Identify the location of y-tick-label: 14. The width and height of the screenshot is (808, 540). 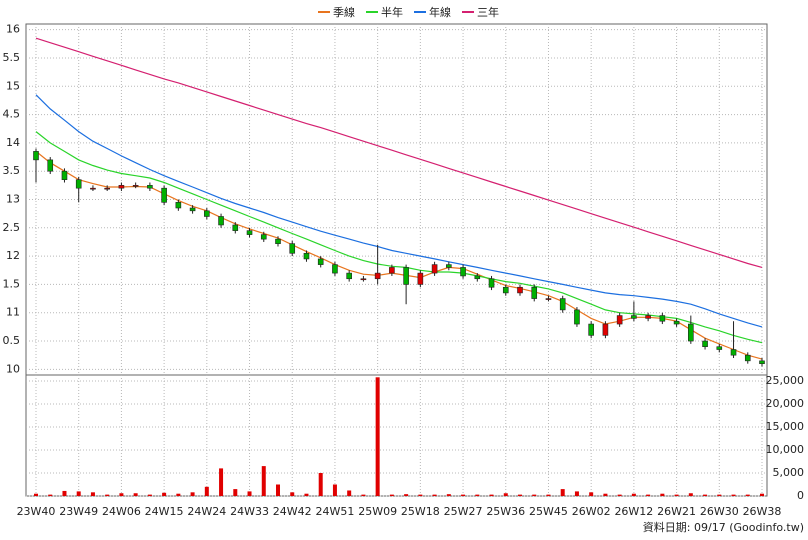
(13, 142).